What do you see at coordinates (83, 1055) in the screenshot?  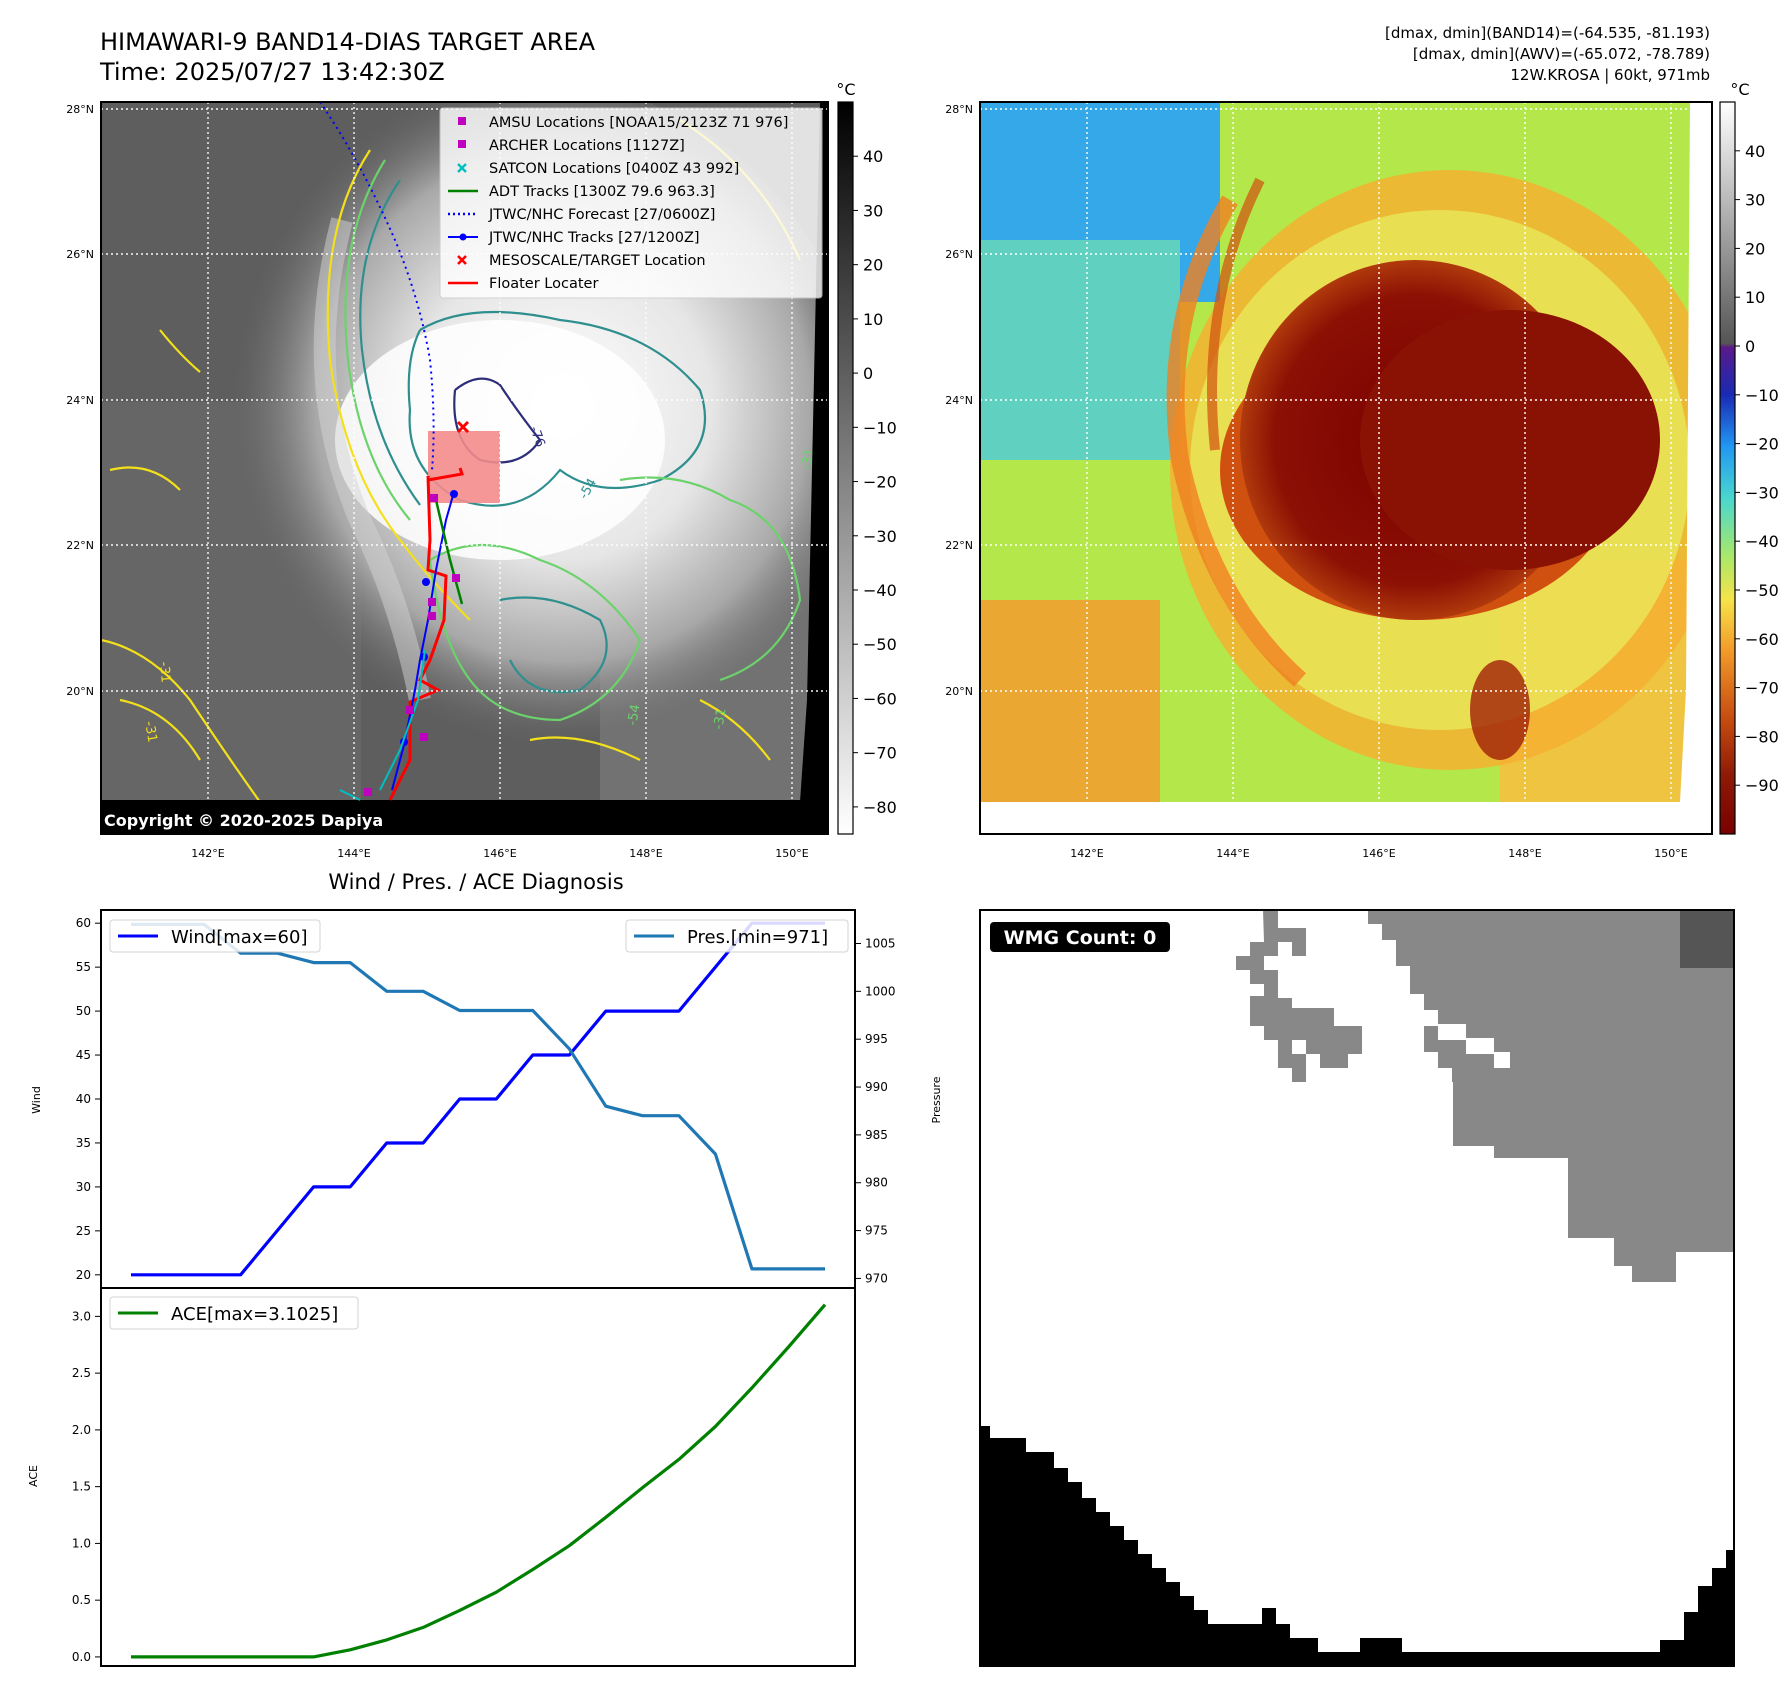 I see `y-tick-label: 45` at bounding box center [83, 1055].